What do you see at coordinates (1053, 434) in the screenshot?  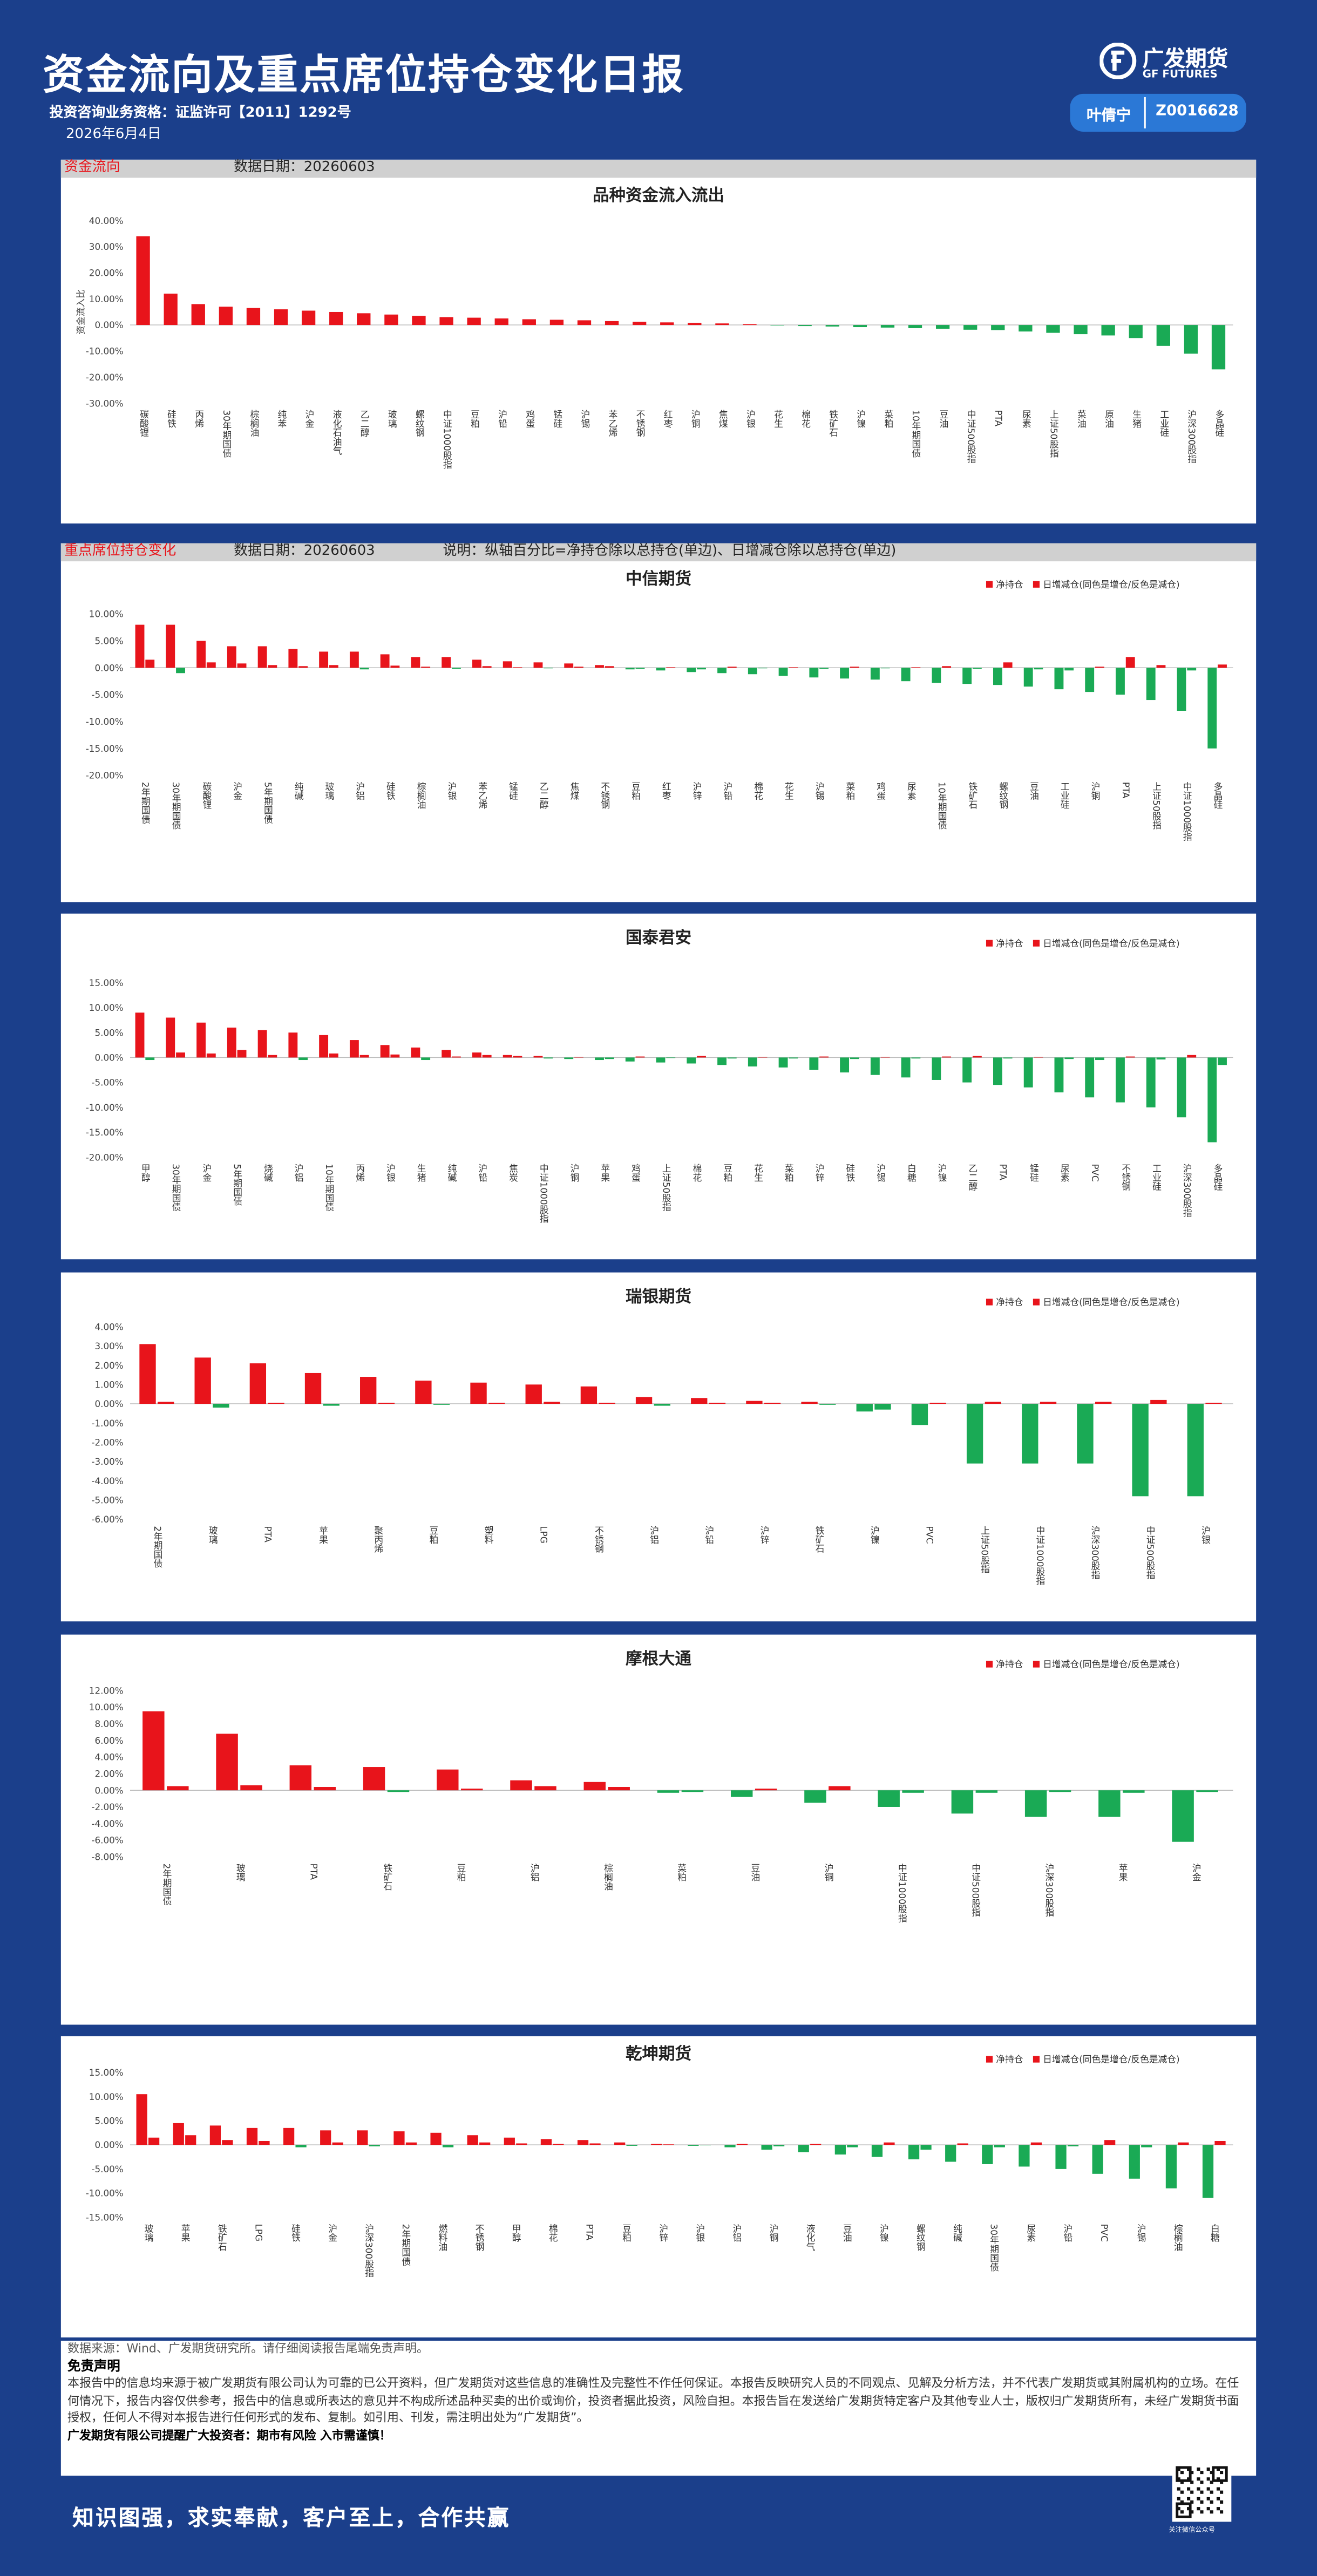 I see `x-tick-label: 上证50股指` at bounding box center [1053, 434].